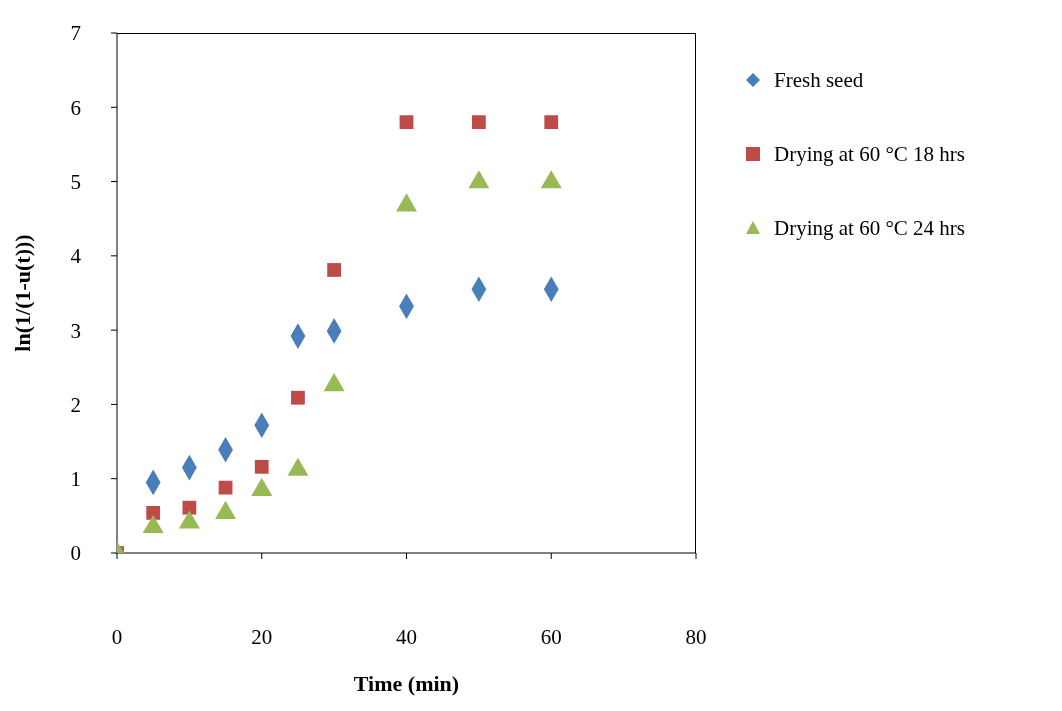 Image resolution: width=1062 pixels, height=711 pixels. Describe the element at coordinates (551, 636) in the screenshot. I see `x-tick-label: 60` at that location.